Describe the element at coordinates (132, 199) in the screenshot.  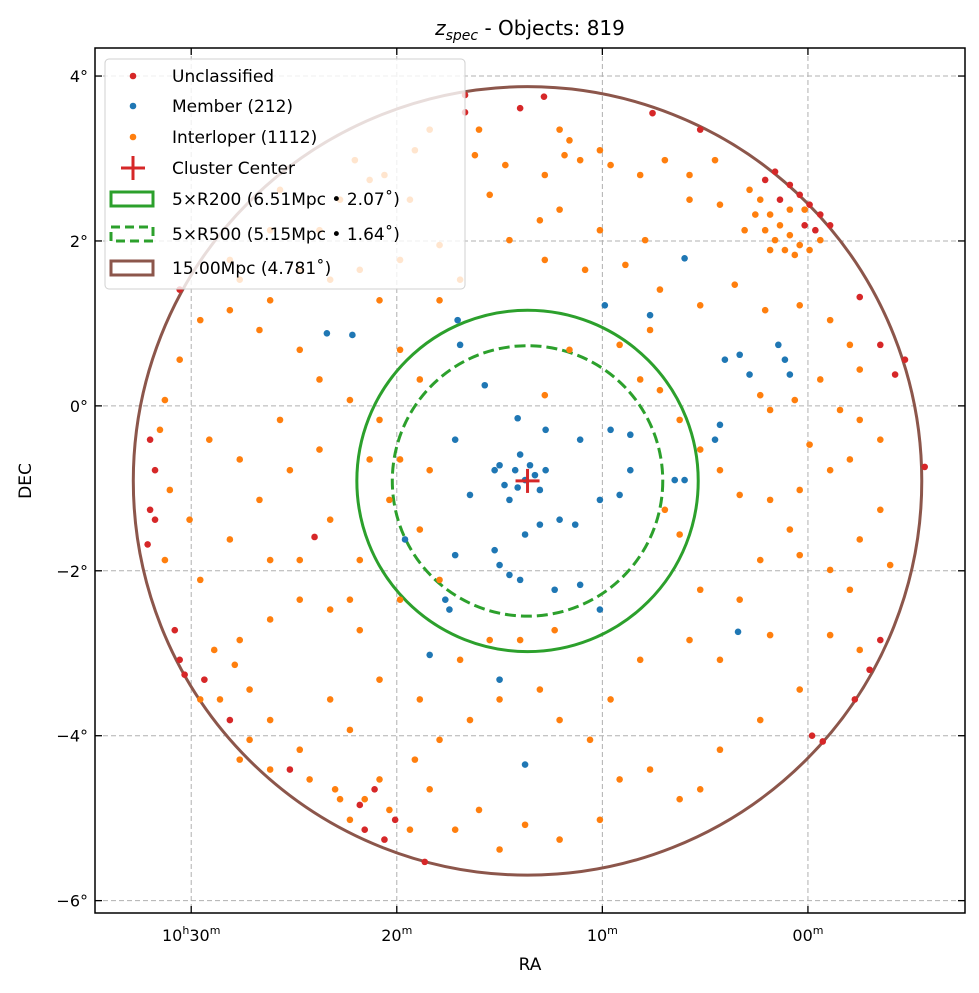
I see `r200-legend-marker` at that location.